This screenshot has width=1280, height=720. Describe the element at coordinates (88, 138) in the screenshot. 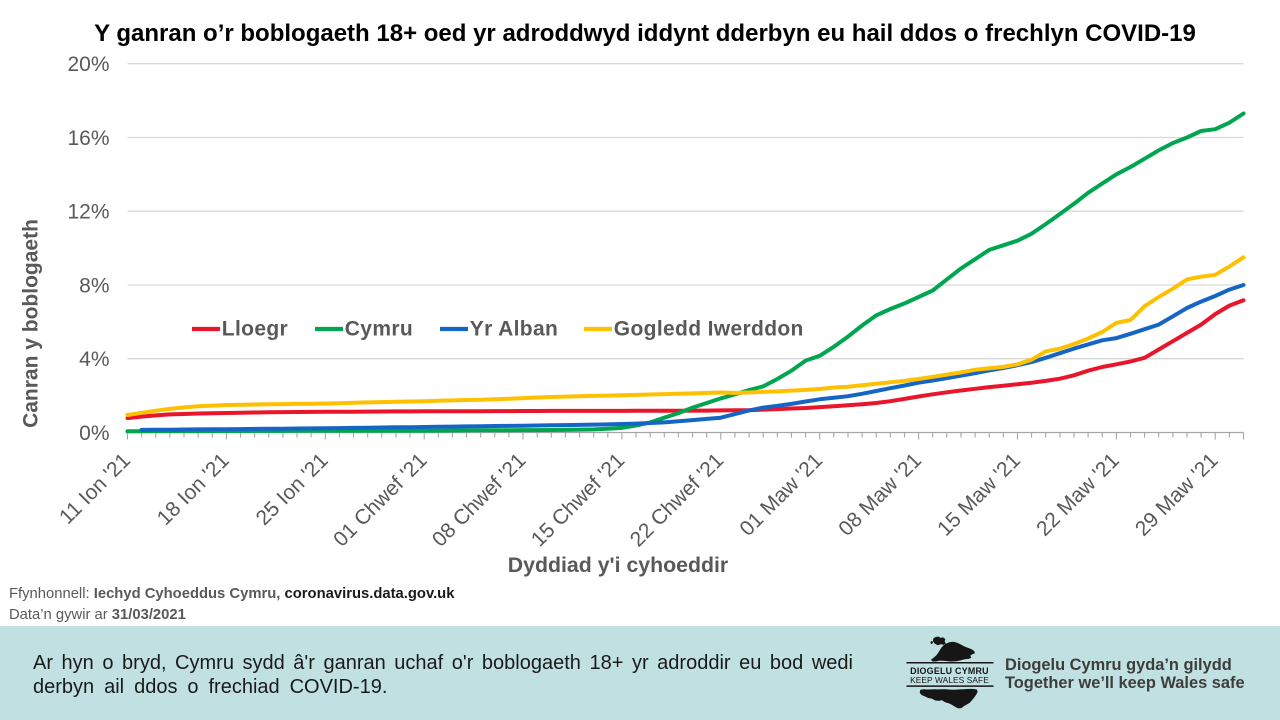

I see `svg-text: 16%` at that location.